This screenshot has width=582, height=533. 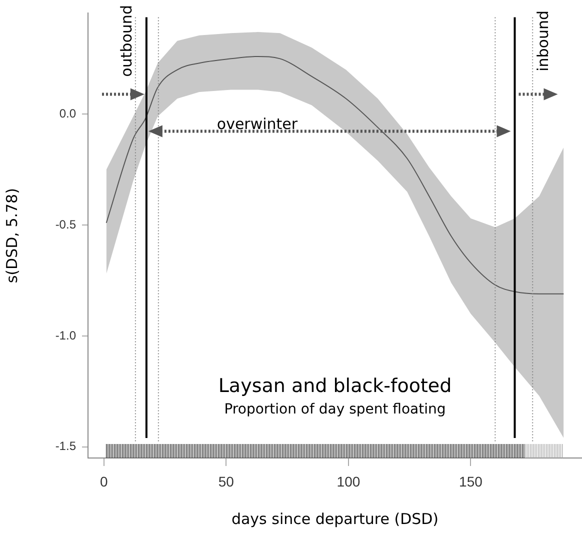 What do you see at coordinates (257, 124) in the screenshot?
I see `annotation: overwinter` at bounding box center [257, 124].